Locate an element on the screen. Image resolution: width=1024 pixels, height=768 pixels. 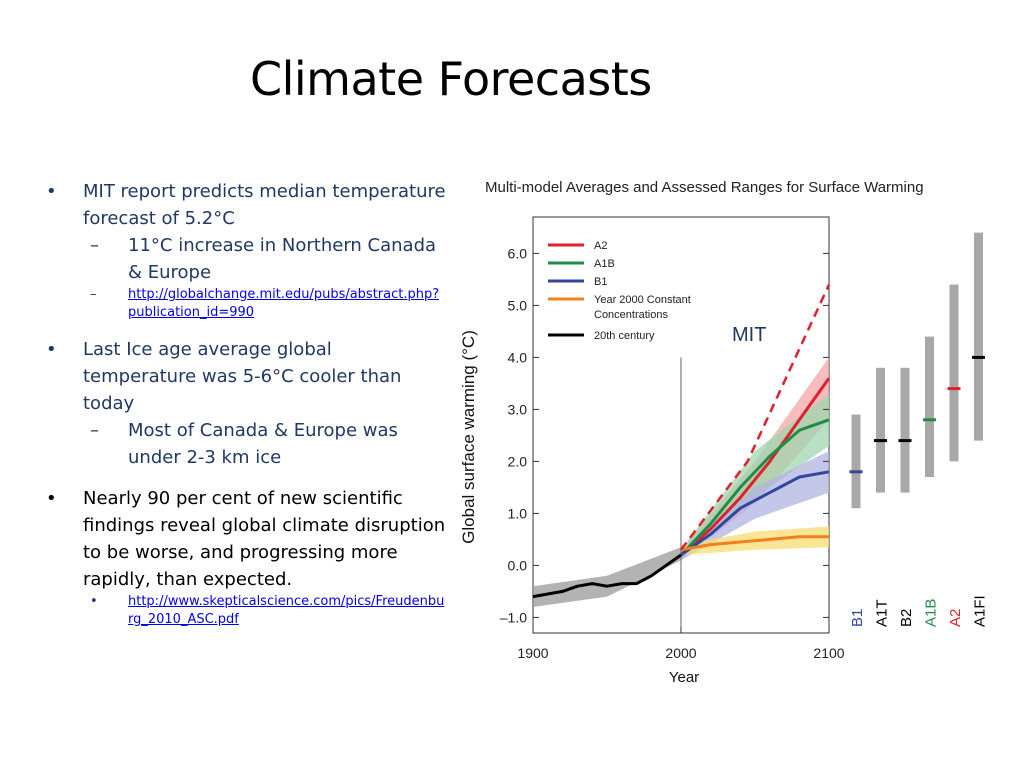
range-bar-a1t is located at coordinates (880, 430).